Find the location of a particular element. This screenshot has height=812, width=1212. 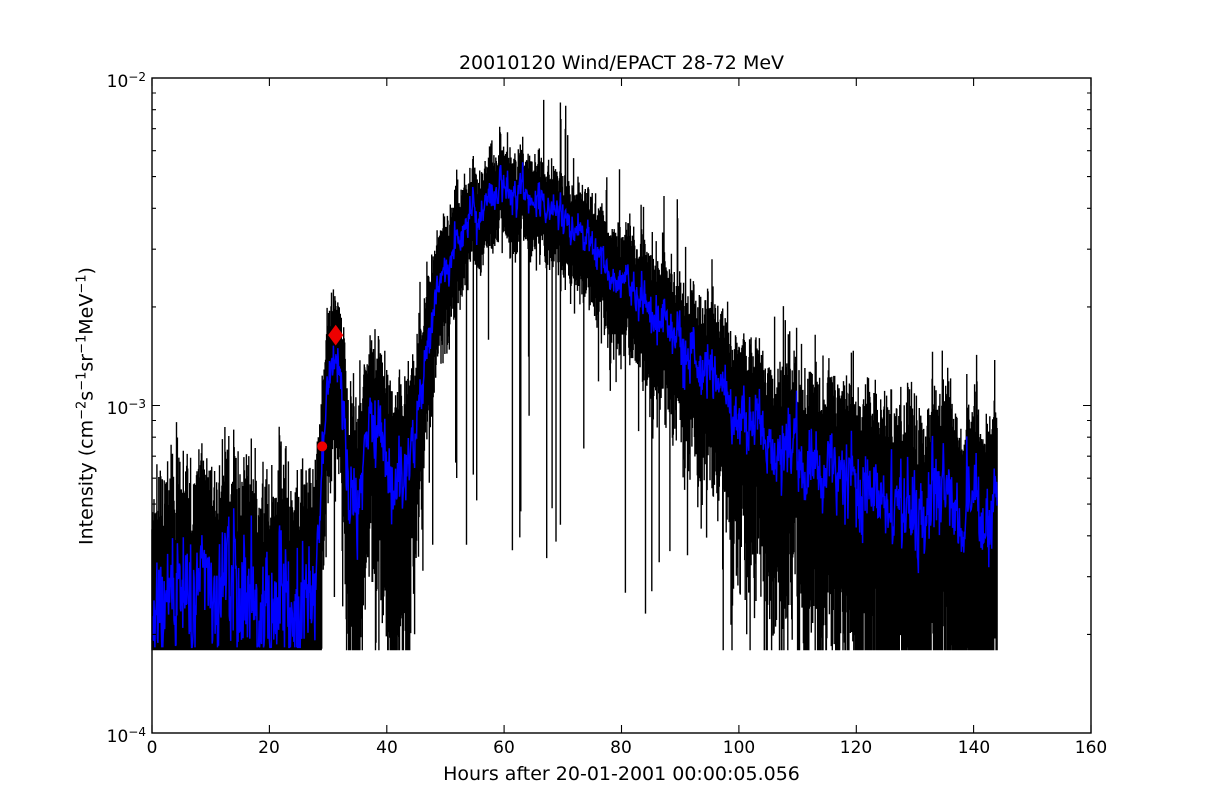

event-markers is located at coordinates (330, 388).